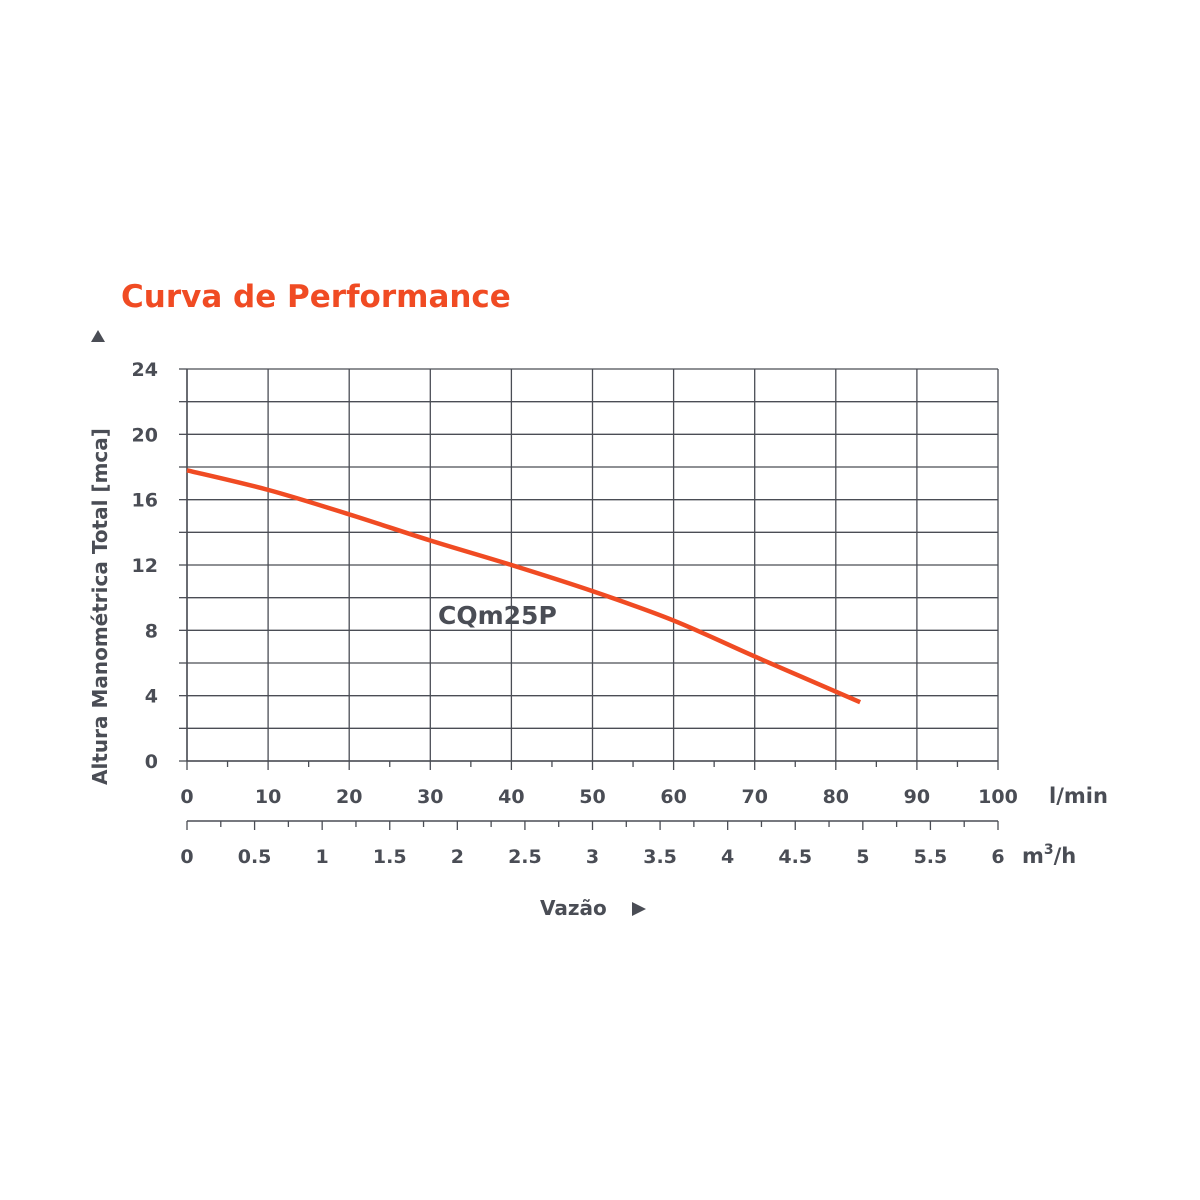  Describe the element at coordinates (1033, 856) in the screenshot. I see `unit-base: m` at that location.